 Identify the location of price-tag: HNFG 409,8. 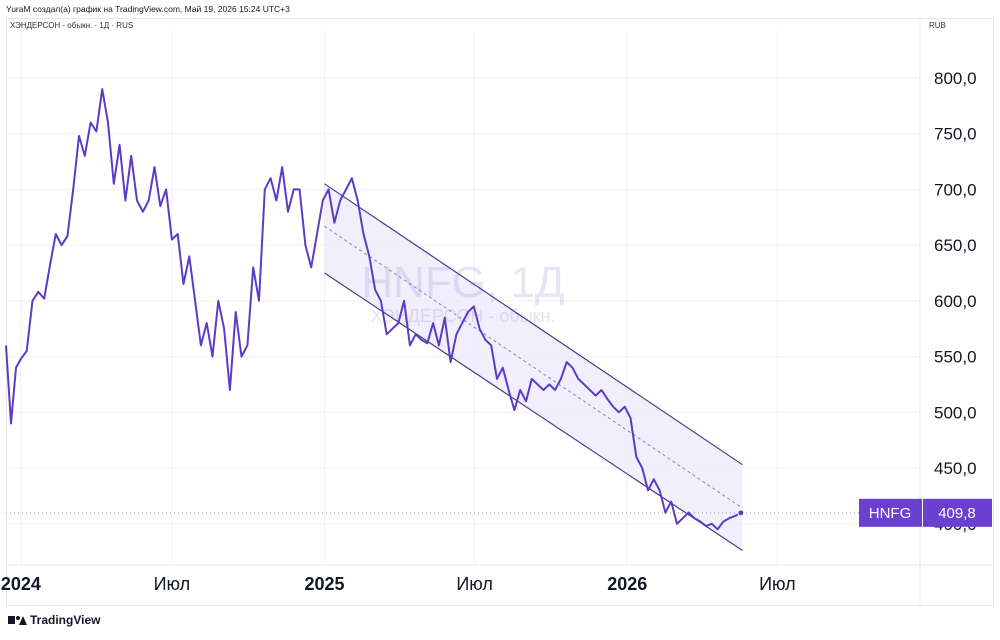
(925, 512).